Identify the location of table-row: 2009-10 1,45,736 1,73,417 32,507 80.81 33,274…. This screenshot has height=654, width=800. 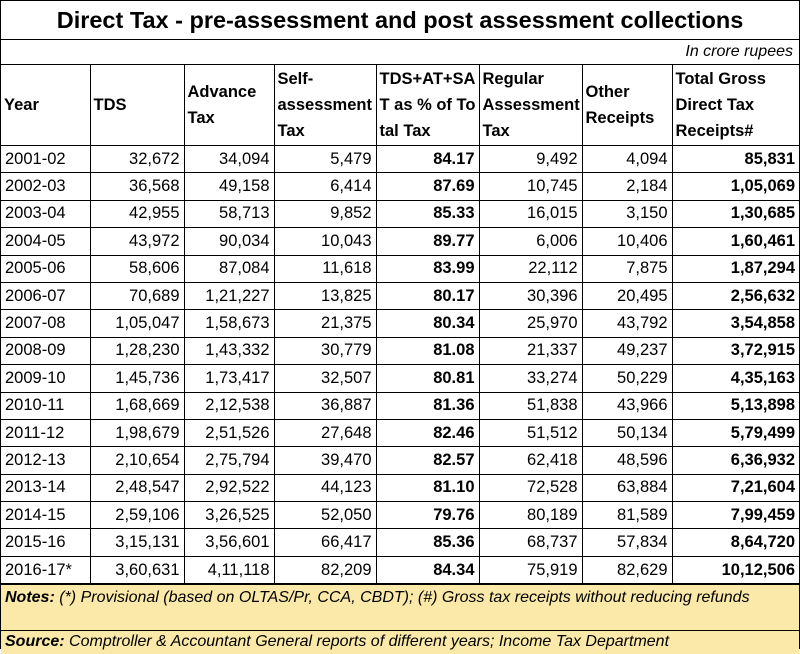
(400, 378).